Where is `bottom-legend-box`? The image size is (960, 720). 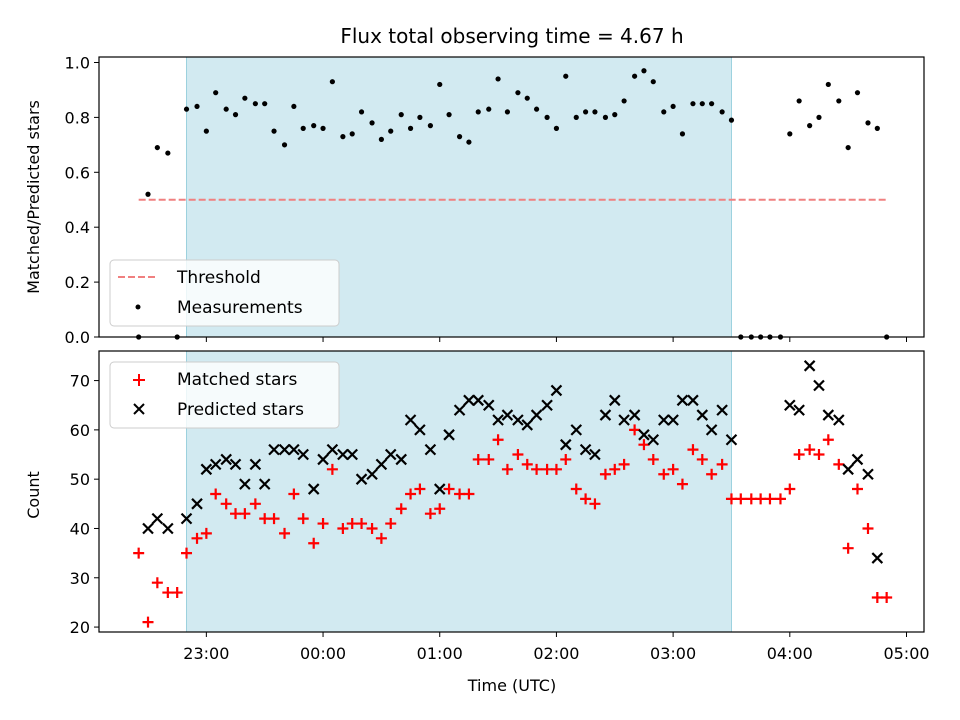
bottom-legend-box is located at coordinates (224, 395).